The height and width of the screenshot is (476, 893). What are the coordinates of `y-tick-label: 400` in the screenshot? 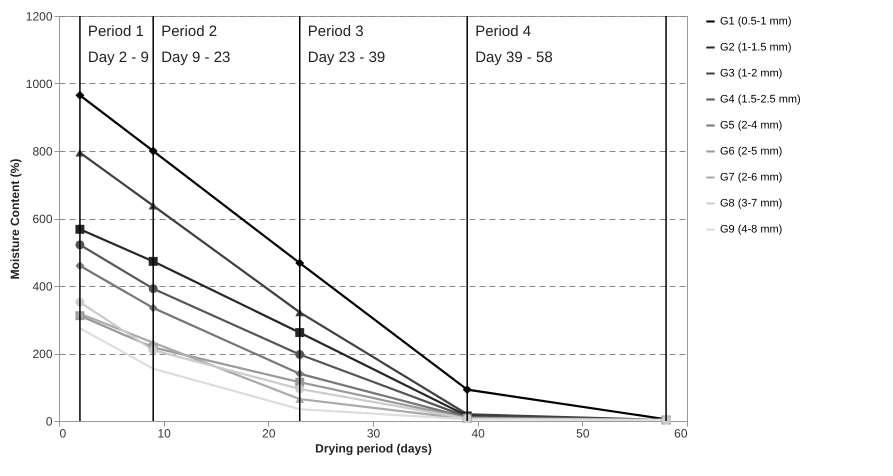 It's located at (42, 287).